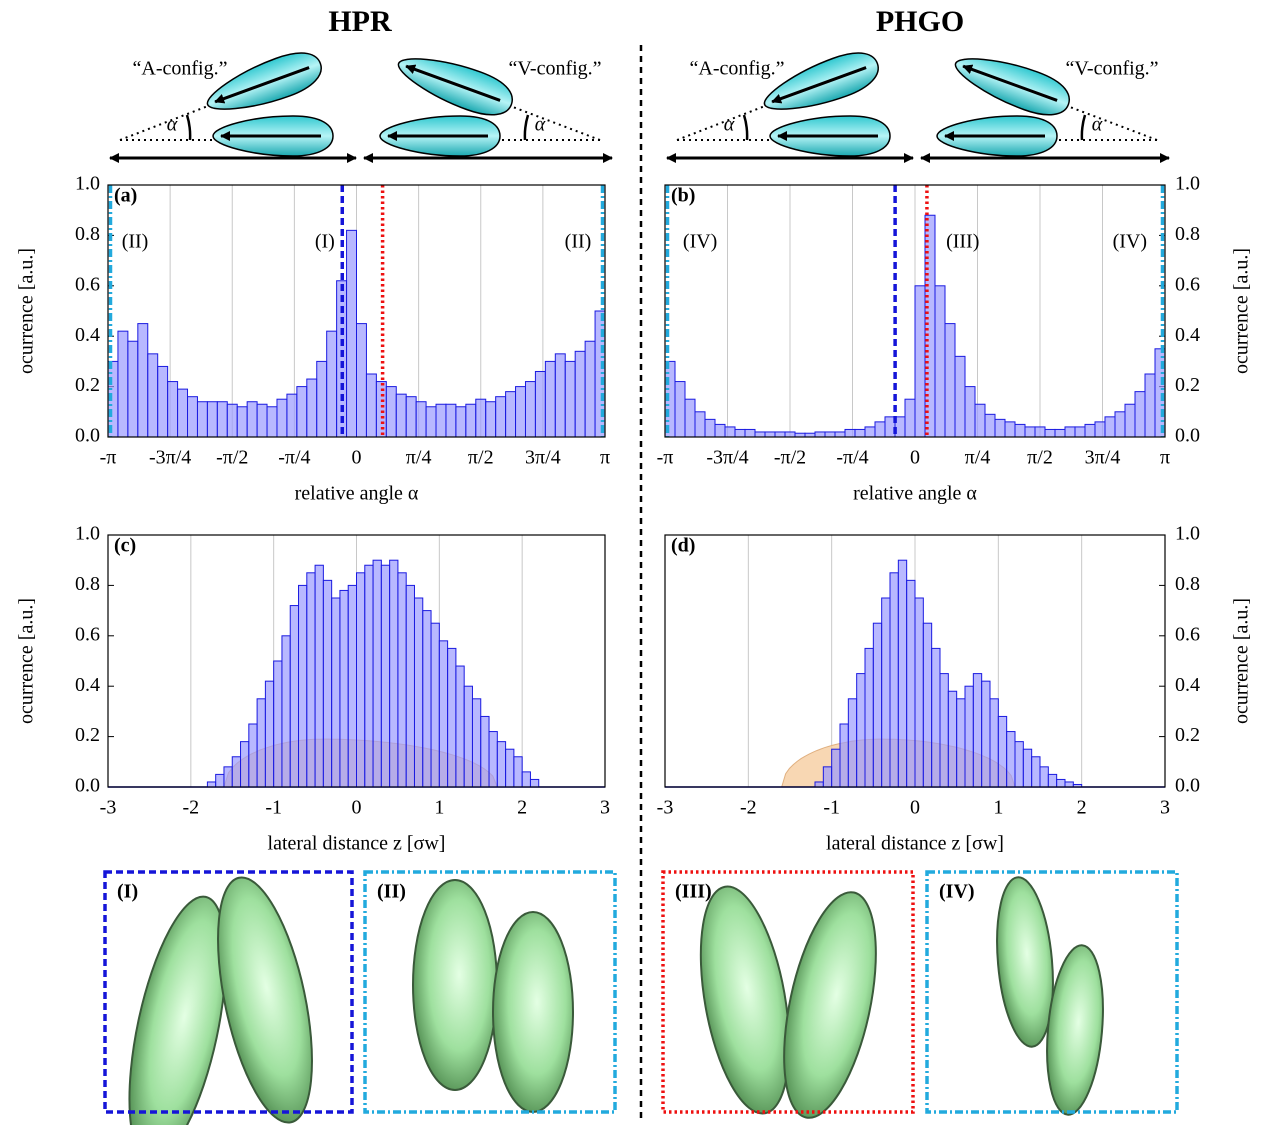 This screenshot has height=1125, width=1262. I want to click on plot-frame, so click(915, 661).